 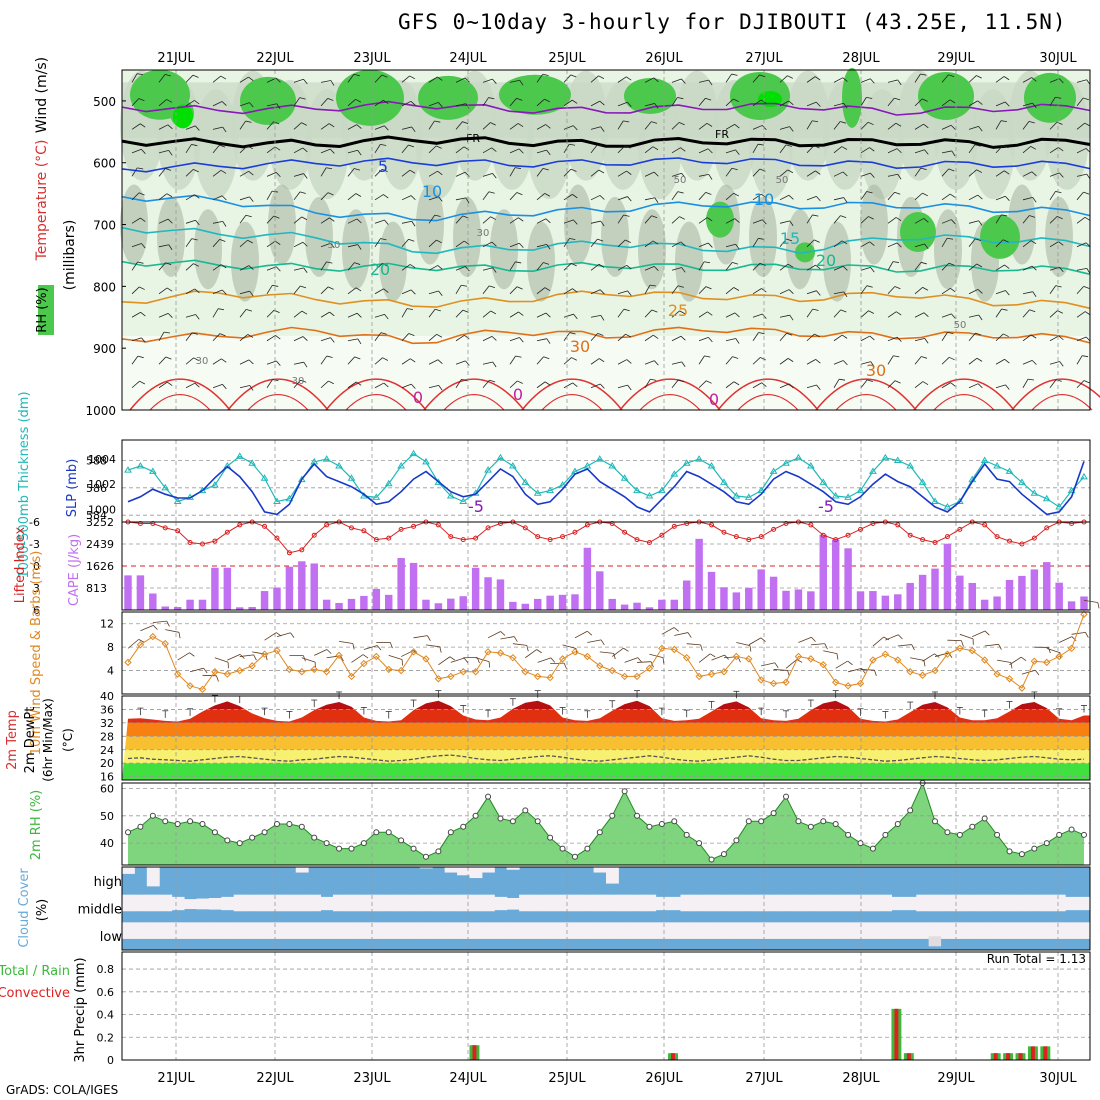 I want to click on precip-tick: 0.2, so click(x=106, y=1037).